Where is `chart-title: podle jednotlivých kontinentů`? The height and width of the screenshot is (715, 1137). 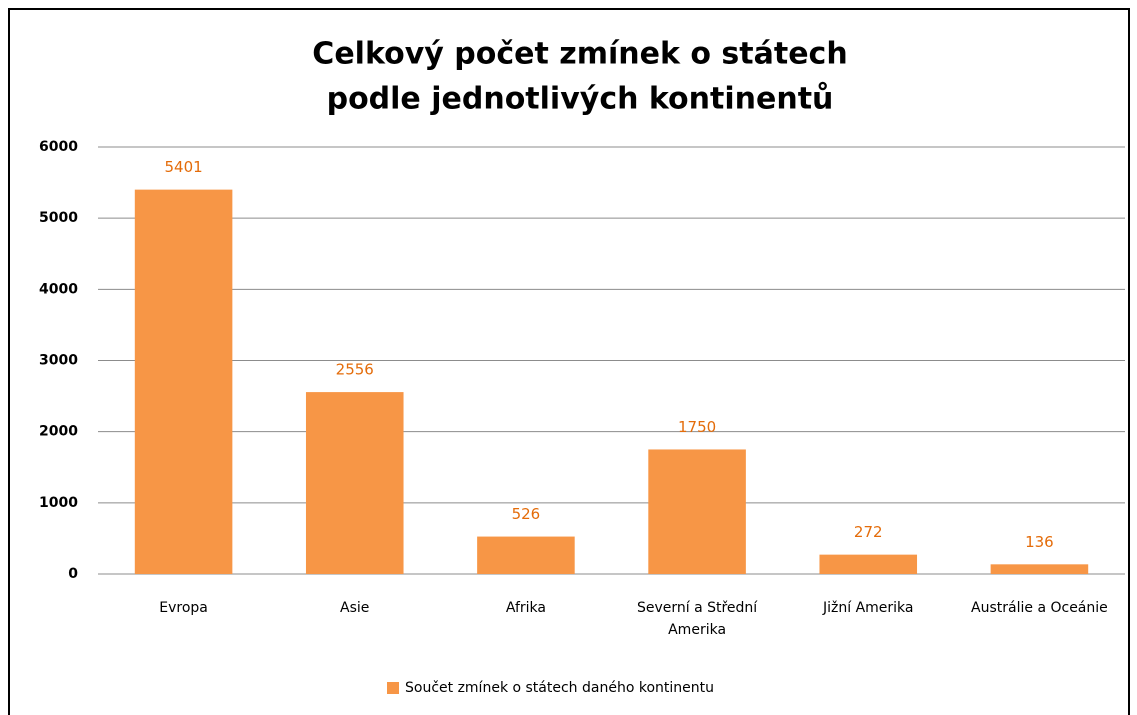
chart-title: podle jednotlivých kontinentů is located at coordinates (580, 99).